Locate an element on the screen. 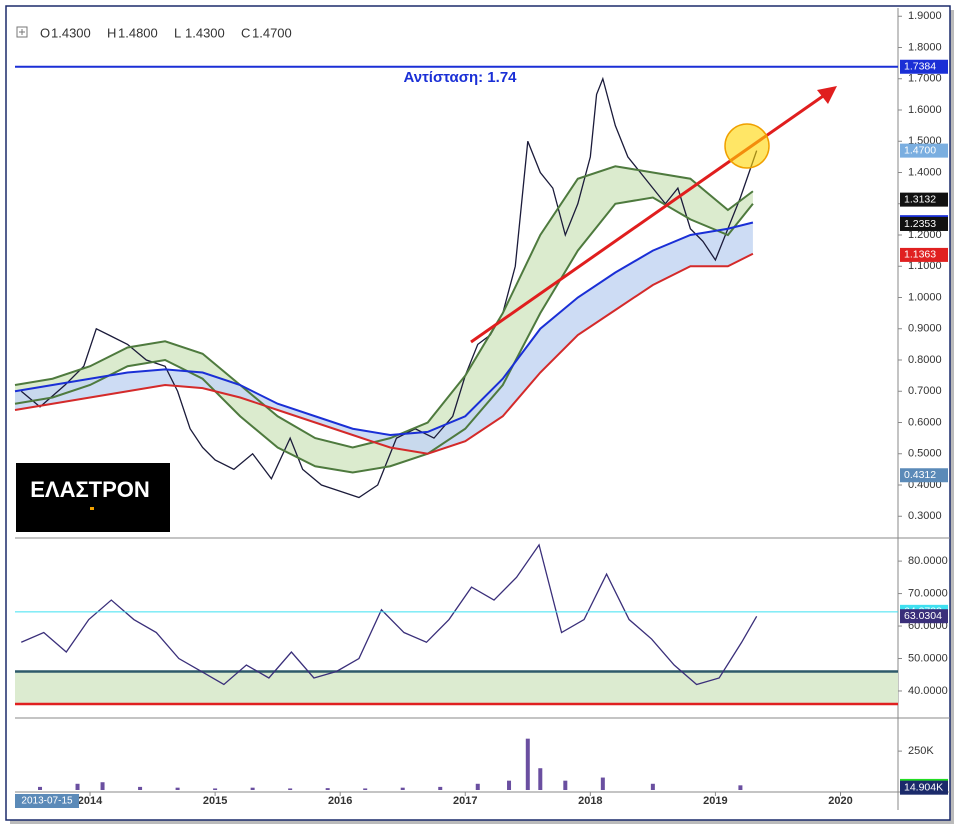 This screenshot has height=835, width=974. band-fill is located at coordinates (456, 687).